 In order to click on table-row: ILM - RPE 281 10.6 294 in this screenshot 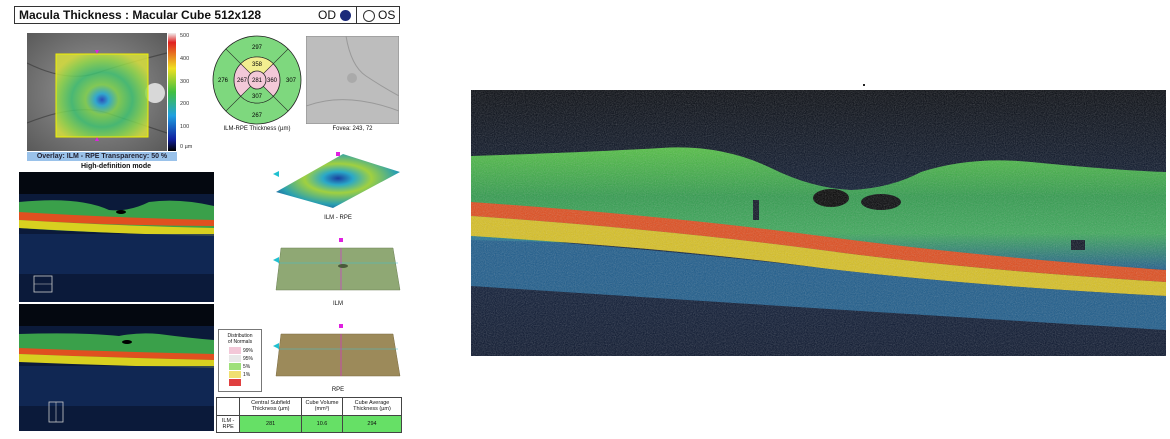, I will do `click(309, 423)`.